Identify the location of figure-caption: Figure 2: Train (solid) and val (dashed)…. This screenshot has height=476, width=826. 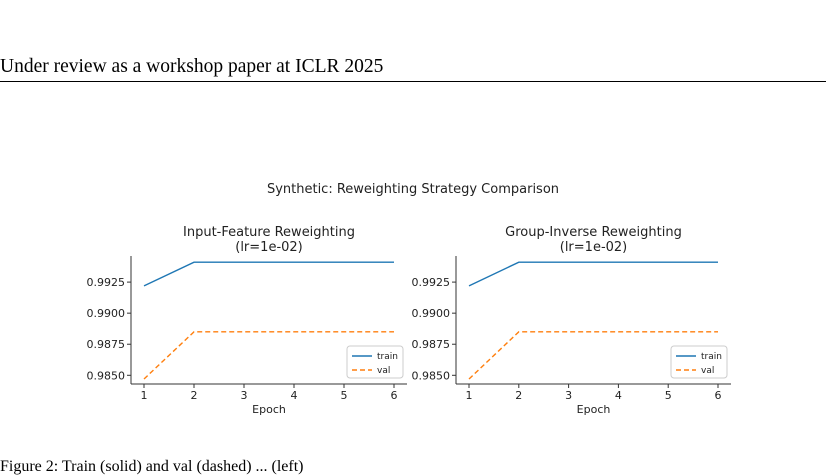
(152, 466).